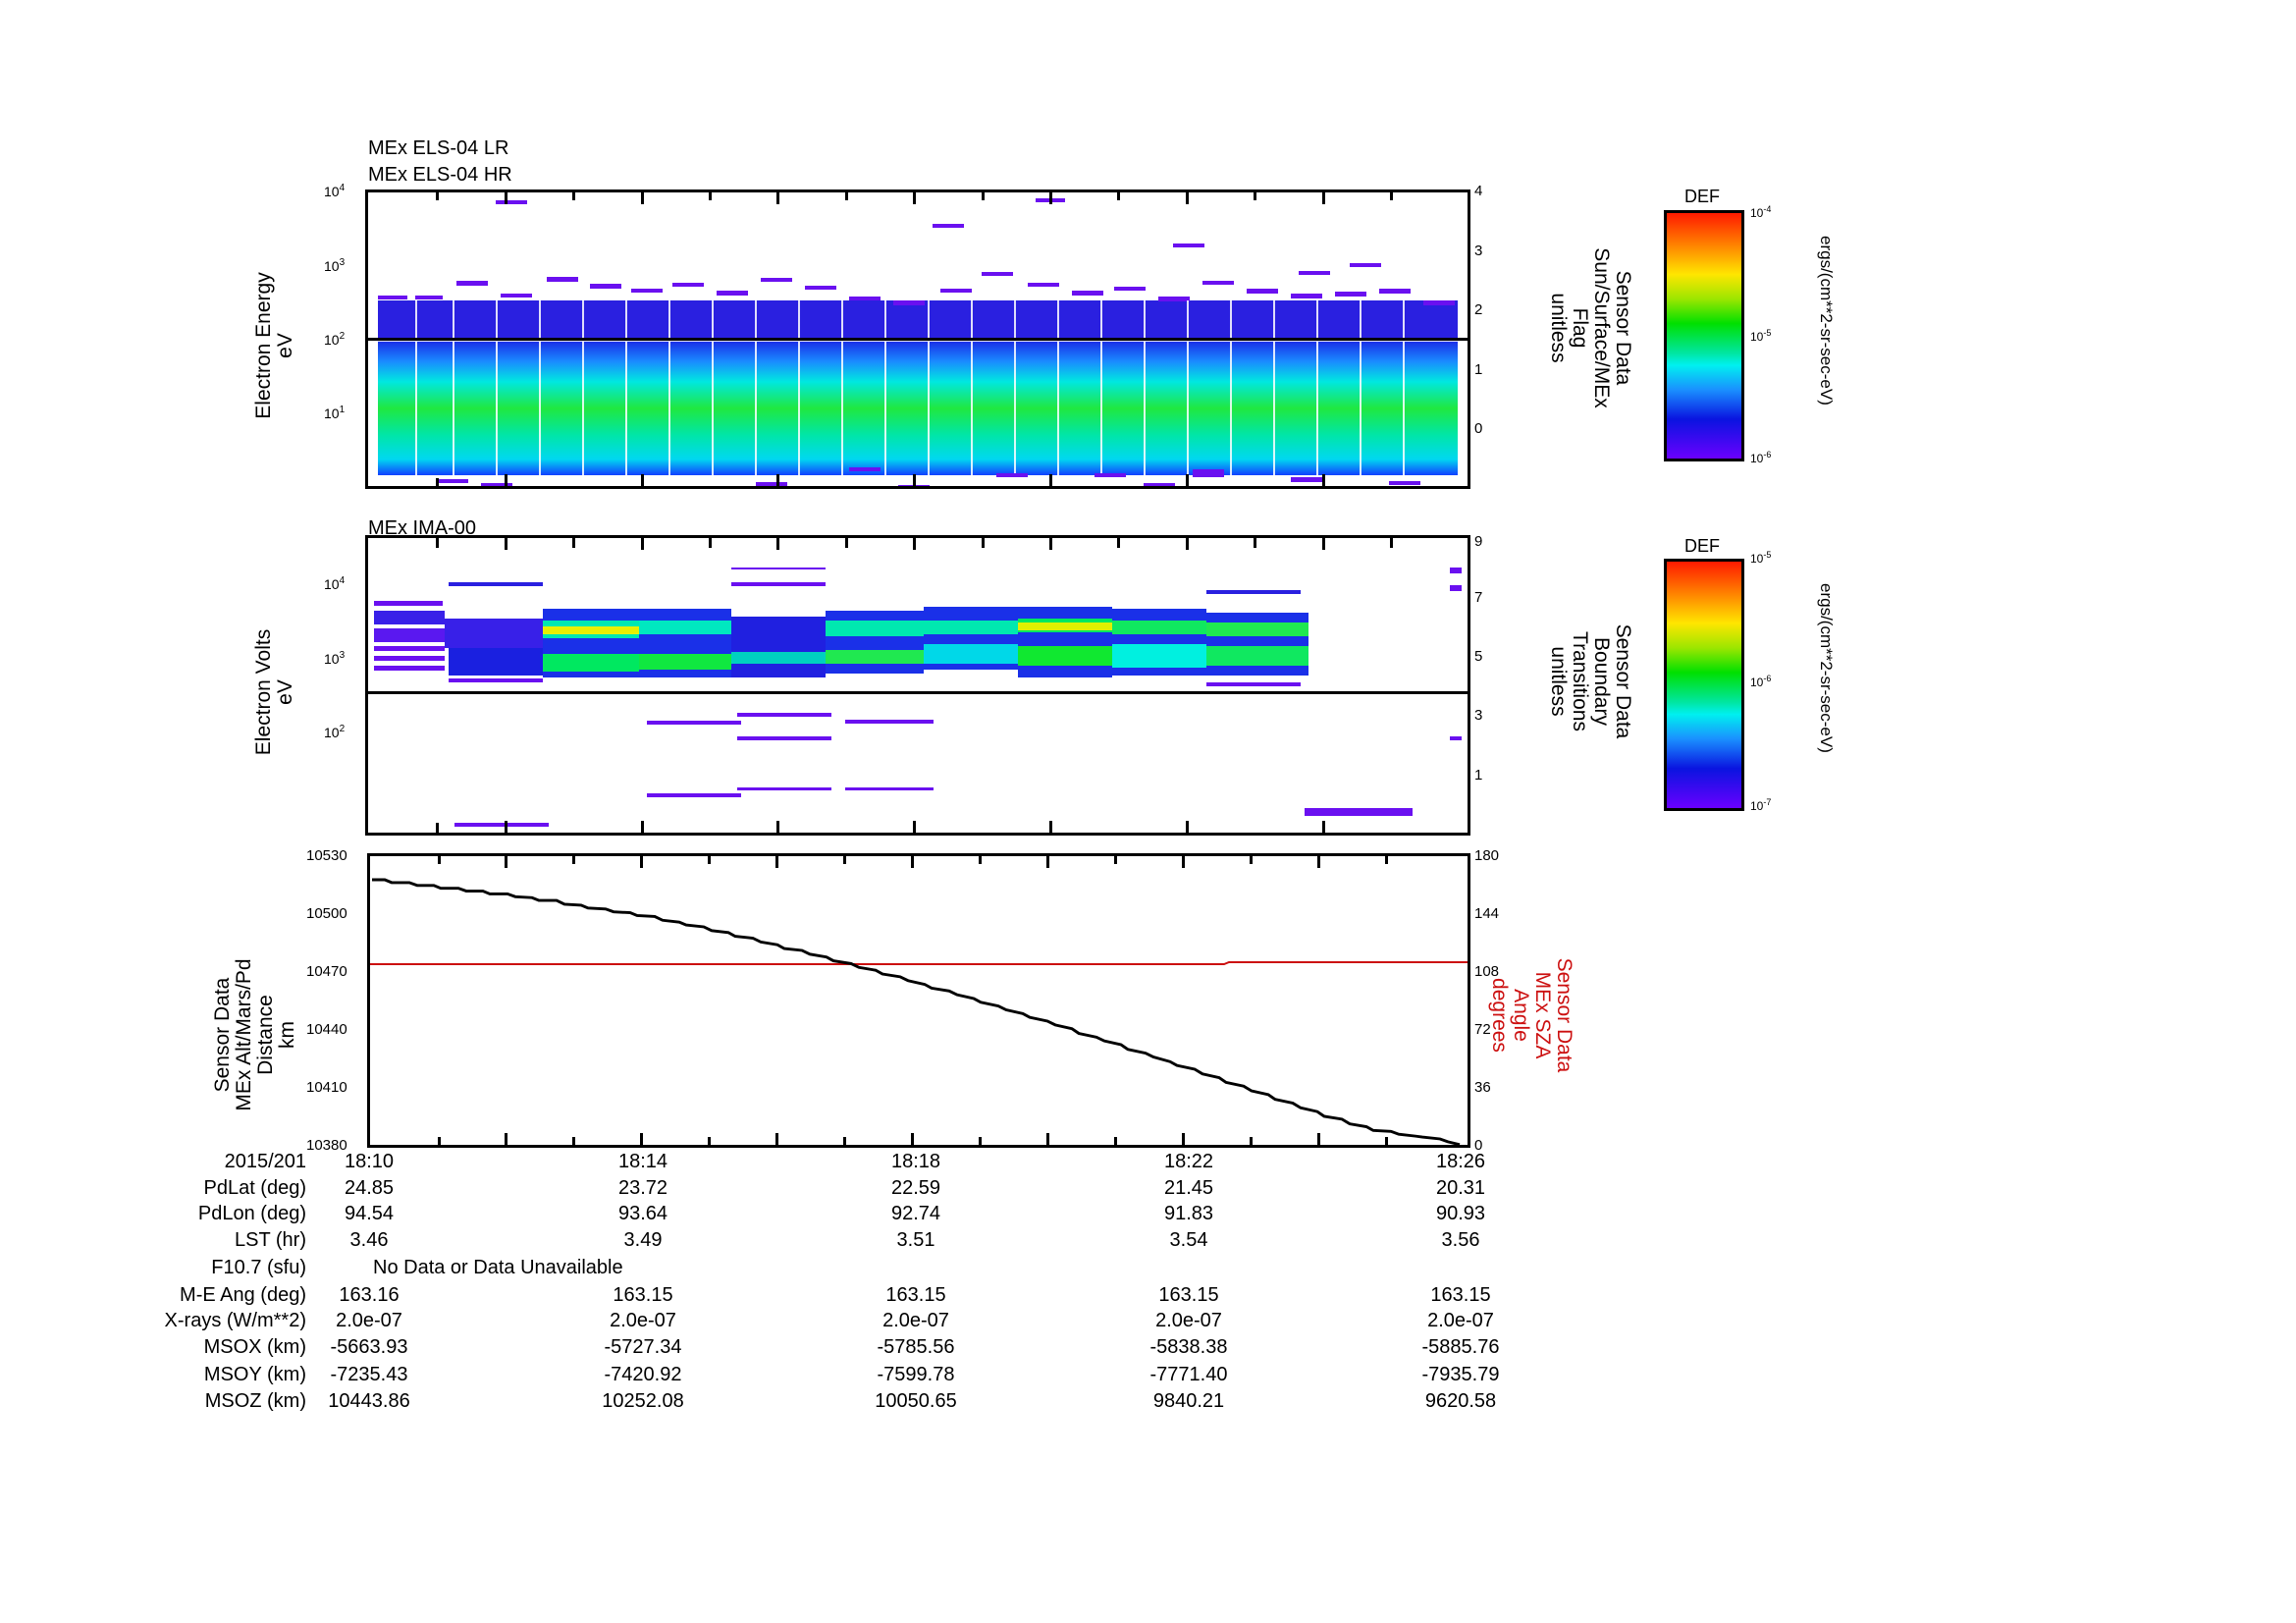  I want to click on els-ytick-1e1: 10¹, so click(335, 413).